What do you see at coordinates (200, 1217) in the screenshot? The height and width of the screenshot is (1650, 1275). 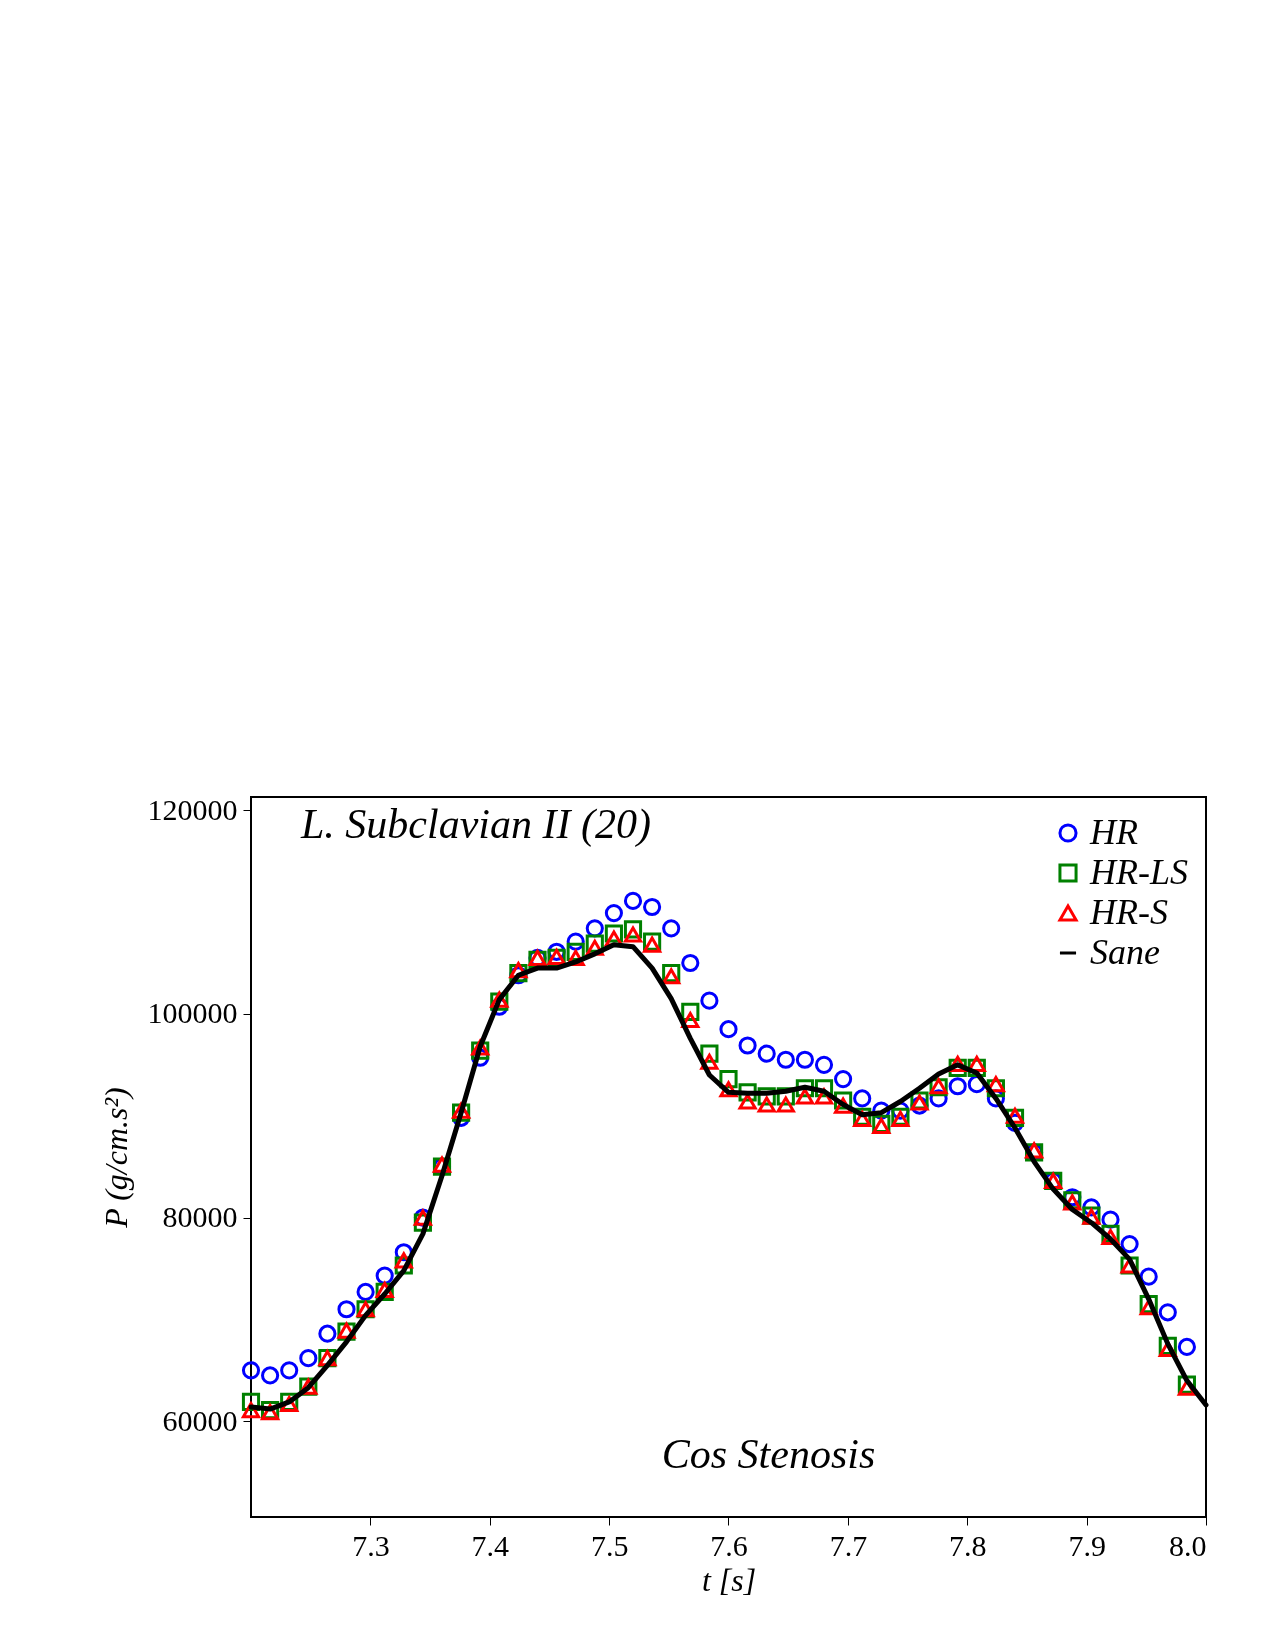 I see `y-tick-label: 80000` at bounding box center [200, 1217].